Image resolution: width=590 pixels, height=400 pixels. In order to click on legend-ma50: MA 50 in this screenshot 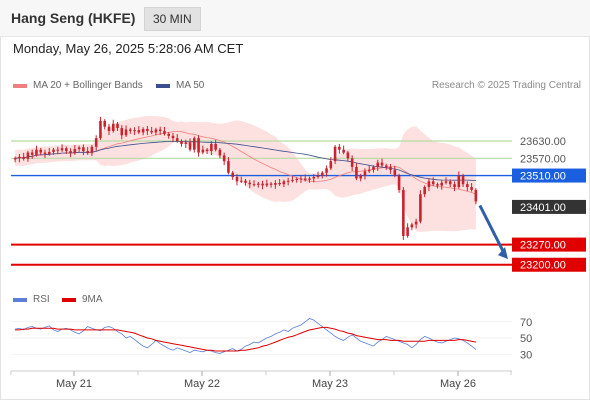, I will do `click(180, 85)`.